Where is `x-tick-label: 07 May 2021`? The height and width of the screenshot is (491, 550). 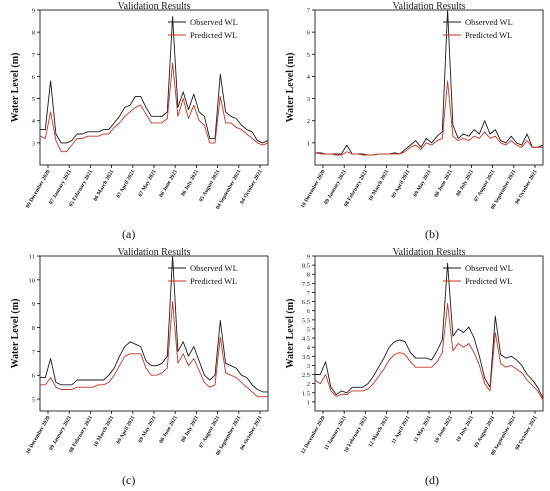 x-tick-label: 07 May 2021 is located at coordinates (148, 183).